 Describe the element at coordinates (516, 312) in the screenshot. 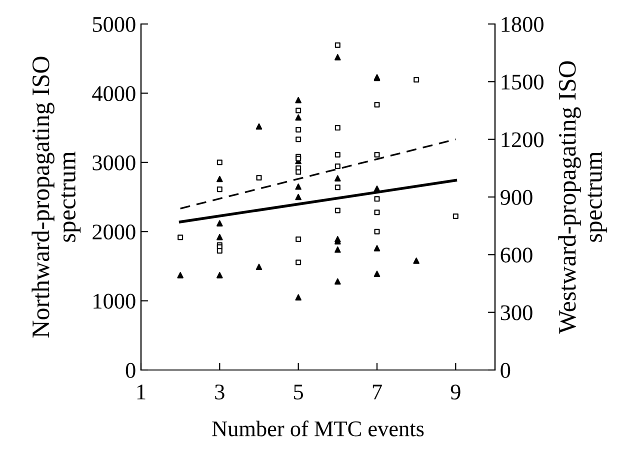

I see `y2-tick-label: 300` at that location.